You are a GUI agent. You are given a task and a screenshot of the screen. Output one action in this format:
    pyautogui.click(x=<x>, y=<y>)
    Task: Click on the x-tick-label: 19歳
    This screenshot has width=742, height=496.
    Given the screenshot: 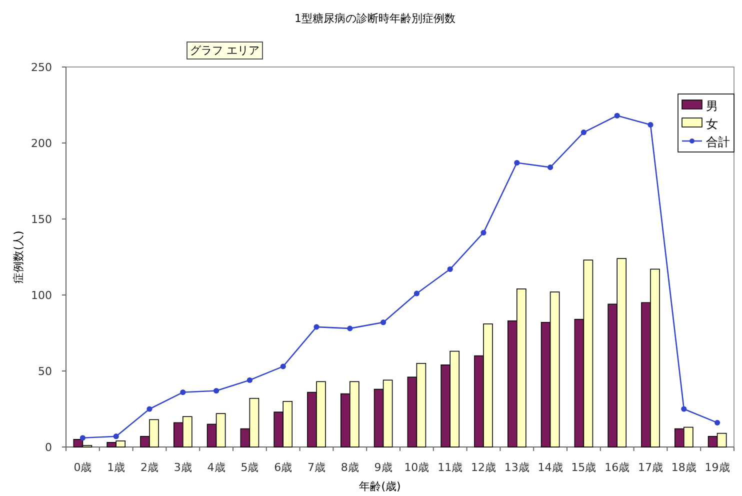 What is the action you would take?
    pyautogui.click(x=717, y=467)
    